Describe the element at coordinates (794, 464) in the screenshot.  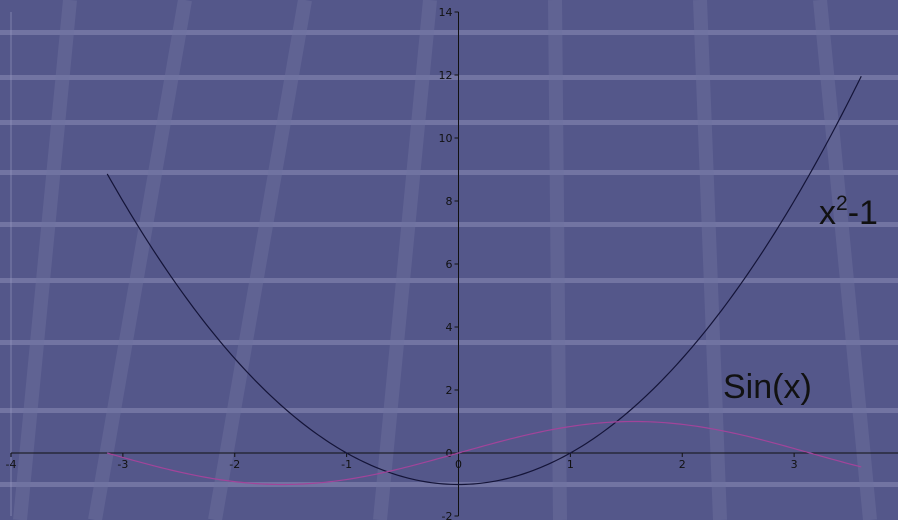
I see `x-tick-label: 3` at that location.